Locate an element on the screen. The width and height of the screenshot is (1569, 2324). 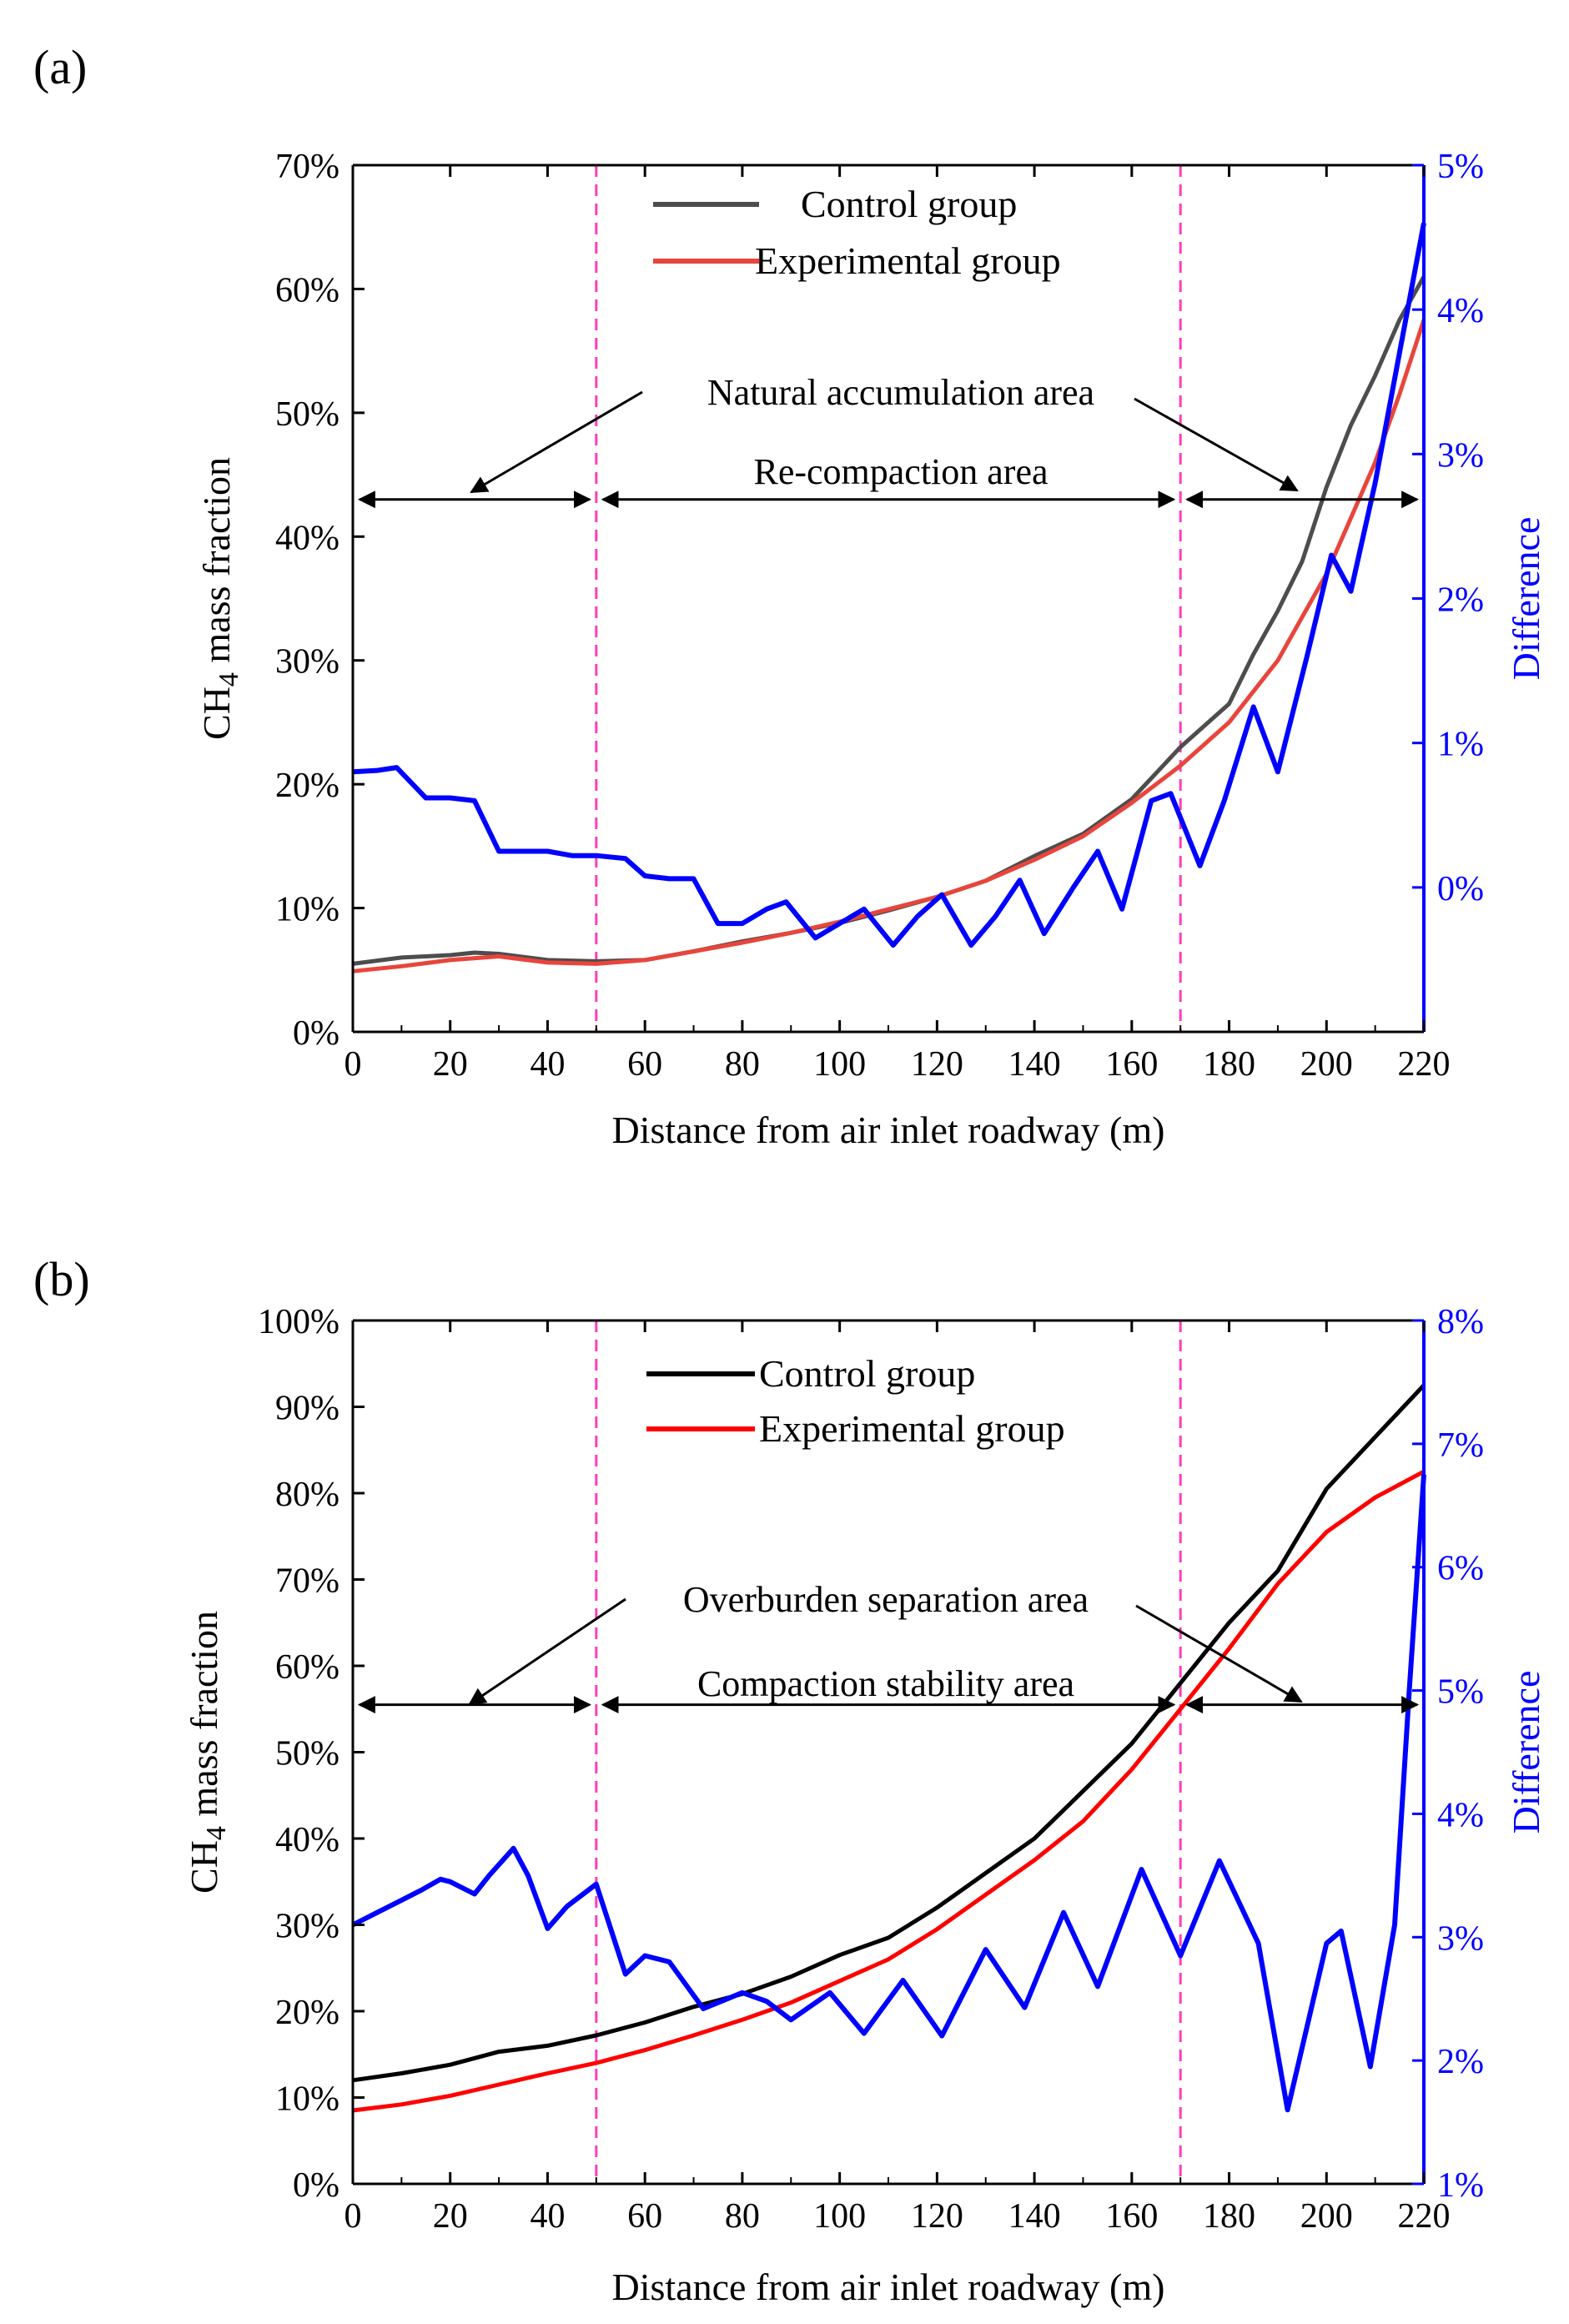
y-left-tick-label: 80% is located at coordinates (307, 1495).